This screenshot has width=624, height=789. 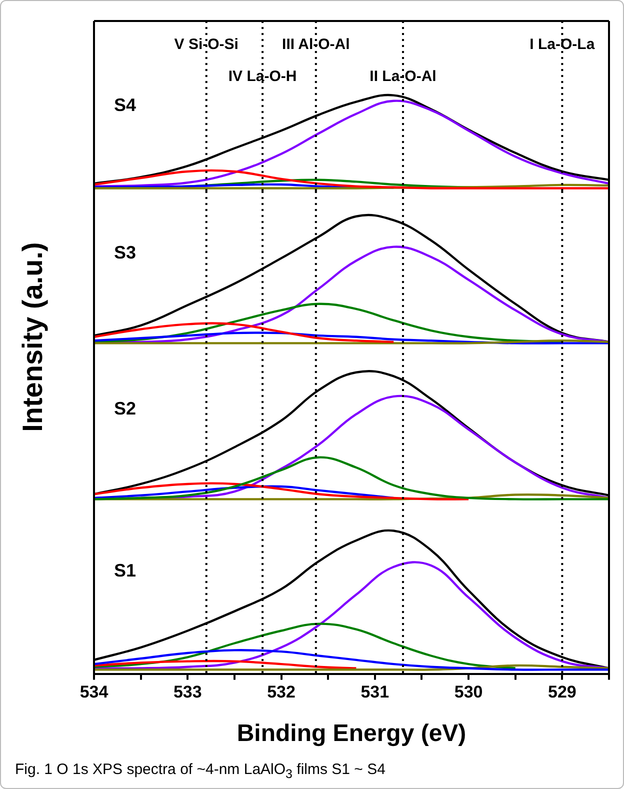 I want to click on x-tick-label: 533, so click(x=187, y=692).